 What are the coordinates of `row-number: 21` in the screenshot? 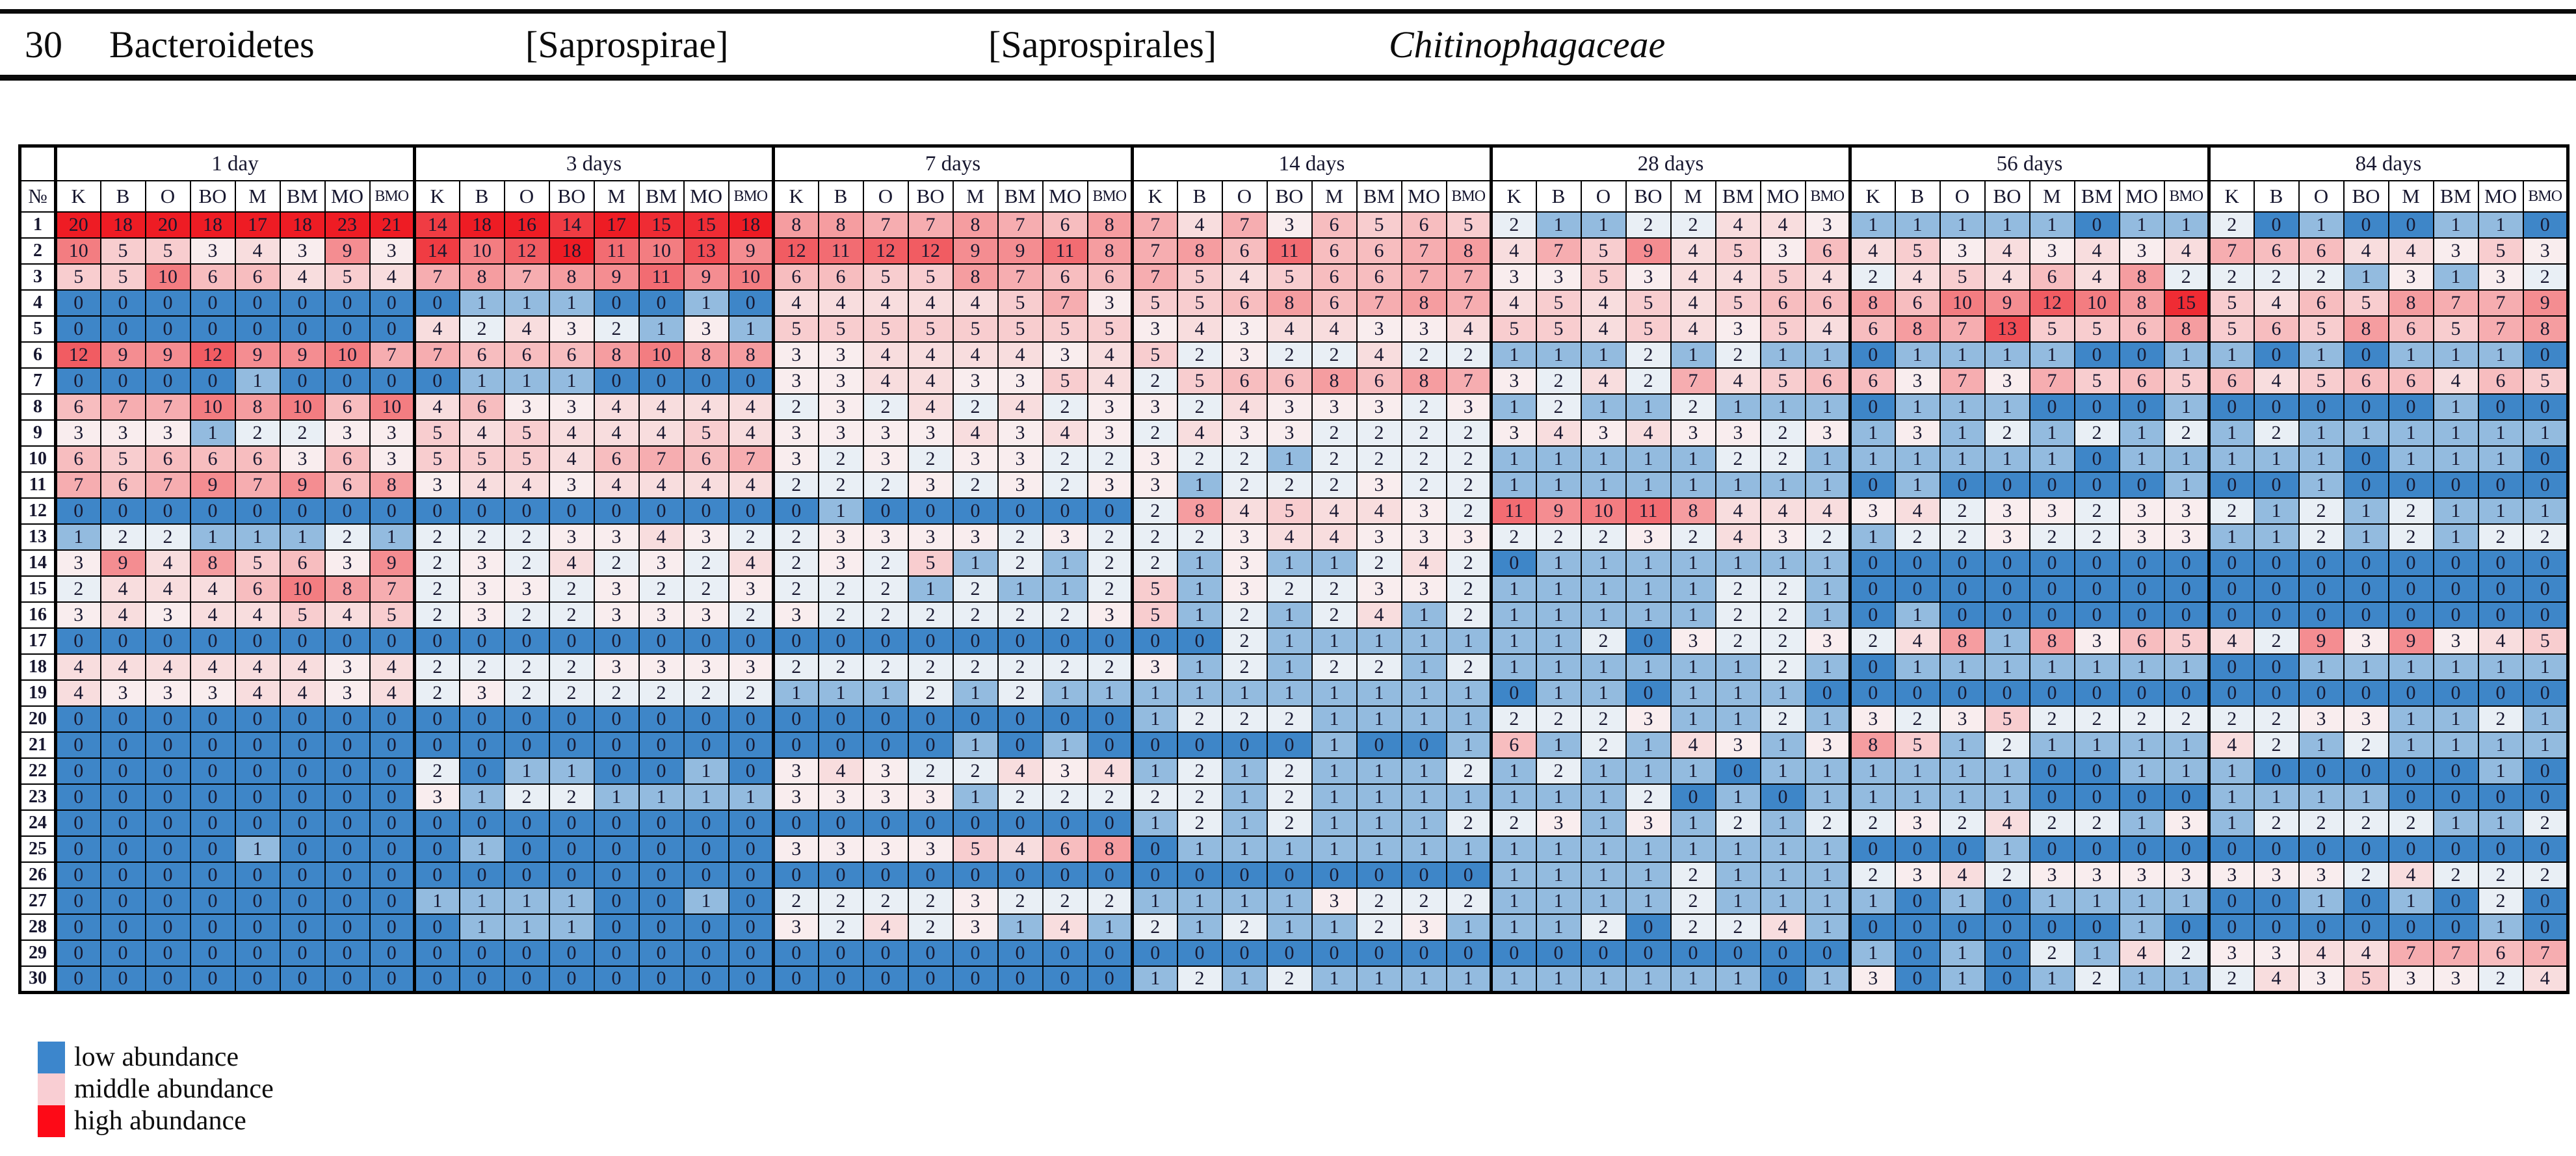 It's located at (38, 745).